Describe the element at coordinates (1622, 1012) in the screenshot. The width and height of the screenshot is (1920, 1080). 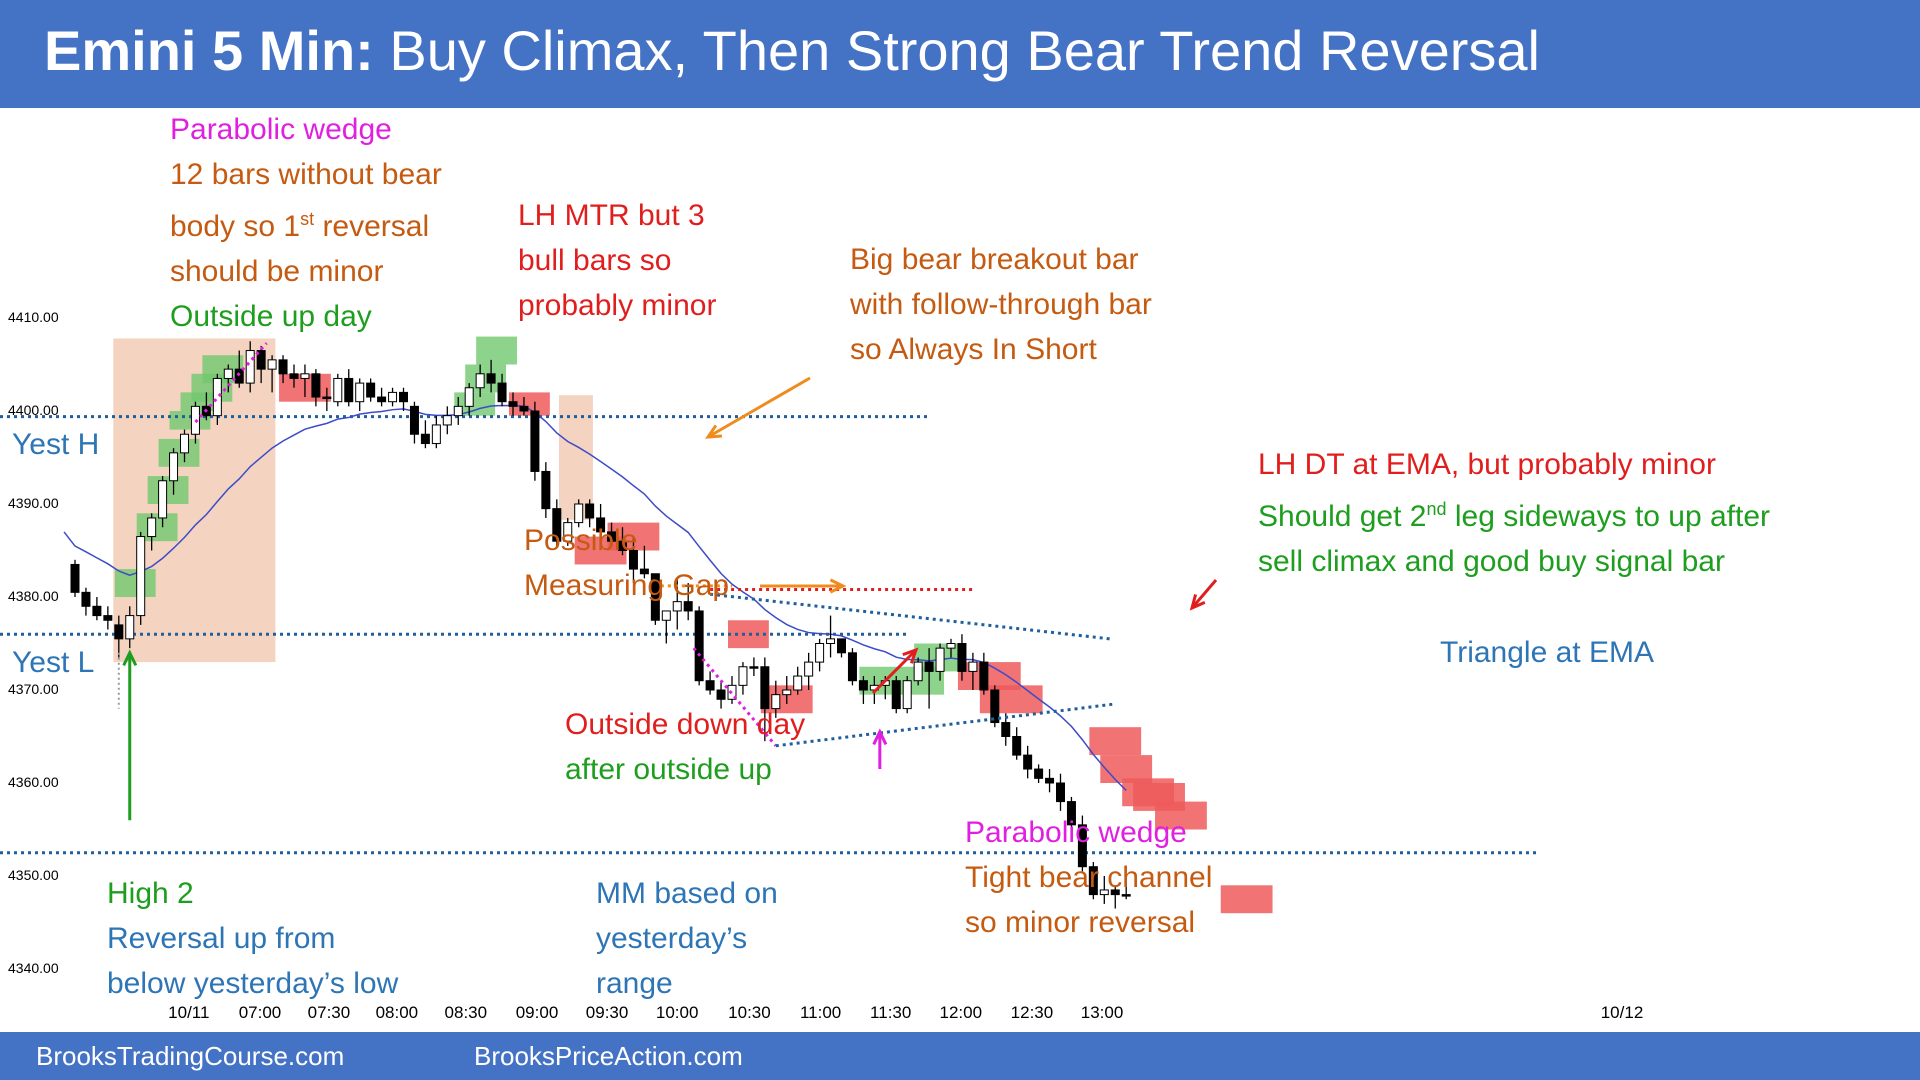
I see `x-tick-label: 10/12` at that location.